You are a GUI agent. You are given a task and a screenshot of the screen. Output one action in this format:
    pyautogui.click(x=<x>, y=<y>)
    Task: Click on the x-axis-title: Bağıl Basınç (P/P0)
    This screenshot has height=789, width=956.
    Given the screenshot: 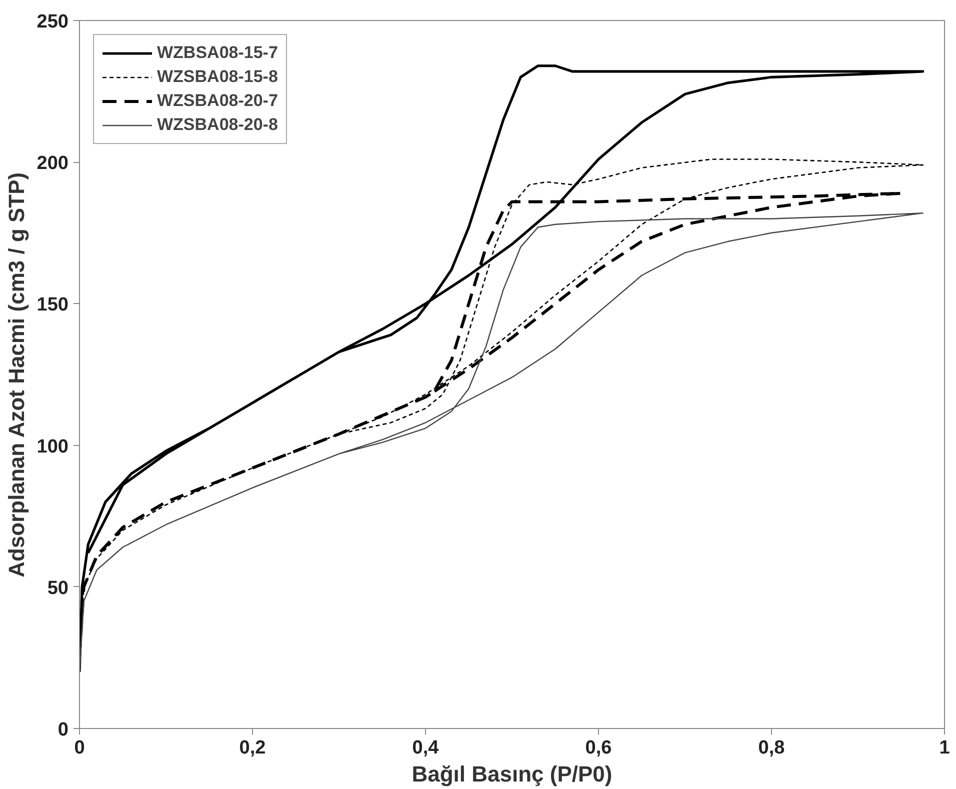 What is the action you would take?
    pyautogui.click(x=512, y=774)
    